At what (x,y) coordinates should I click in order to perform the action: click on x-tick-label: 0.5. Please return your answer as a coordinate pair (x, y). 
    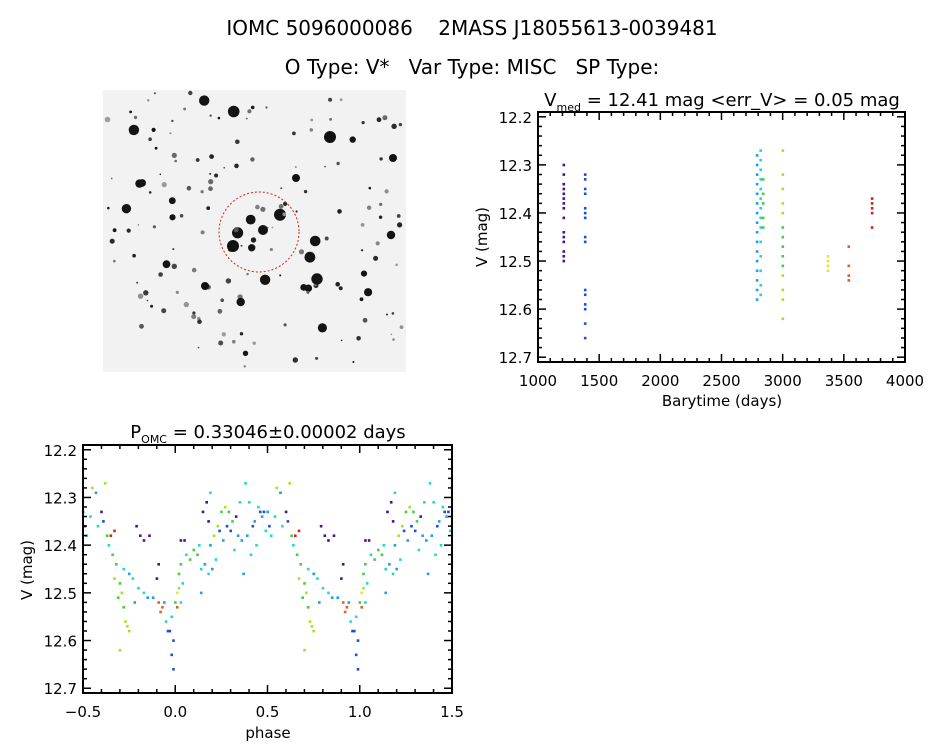
    Looking at the image, I should click on (268, 712).